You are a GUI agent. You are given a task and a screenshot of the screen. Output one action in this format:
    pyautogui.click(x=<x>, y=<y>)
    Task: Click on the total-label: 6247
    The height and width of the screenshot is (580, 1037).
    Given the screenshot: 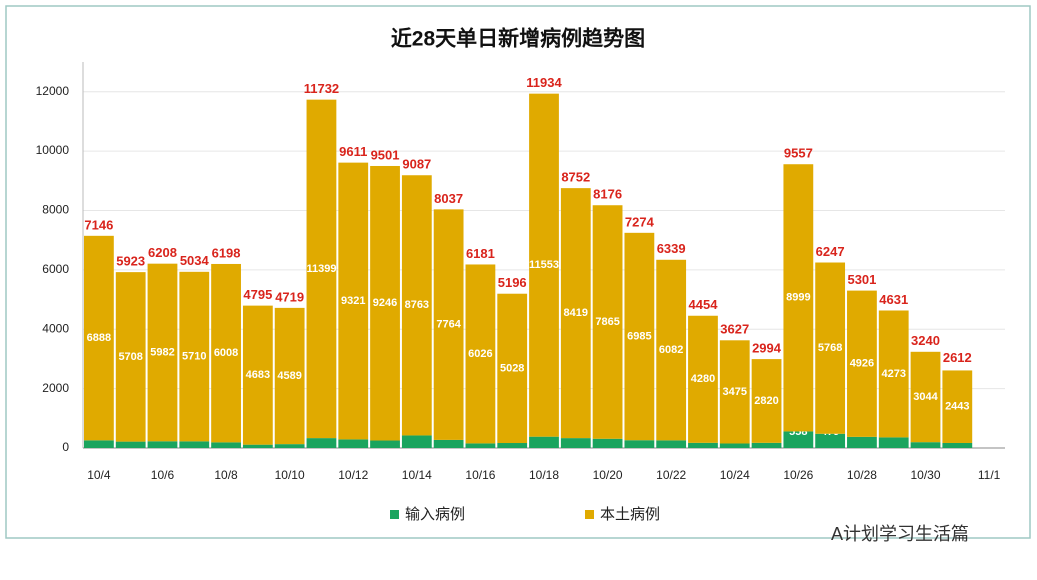 What is the action you would take?
    pyautogui.click(x=830, y=251)
    